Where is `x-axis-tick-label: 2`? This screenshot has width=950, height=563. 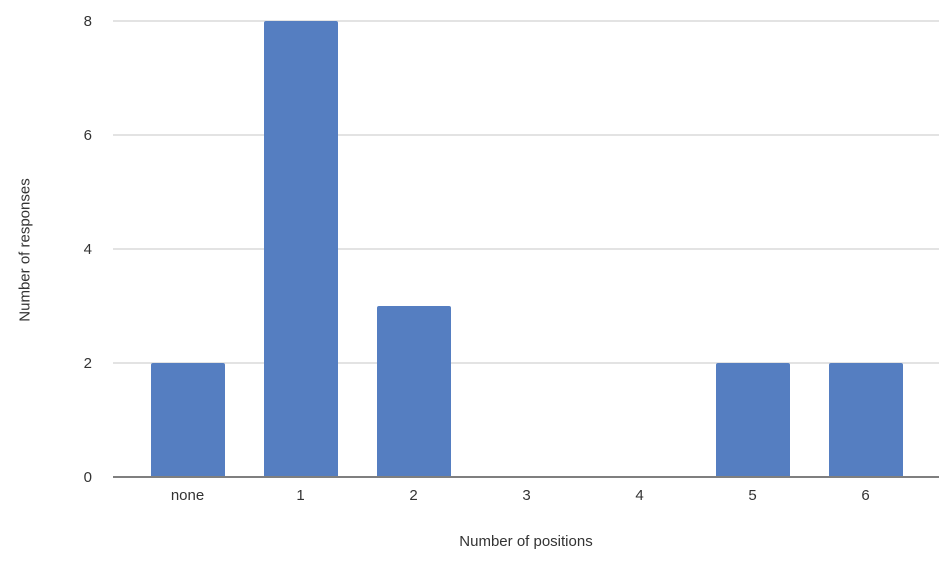 x-axis-tick-label: 2 is located at coordinates (413, 495).